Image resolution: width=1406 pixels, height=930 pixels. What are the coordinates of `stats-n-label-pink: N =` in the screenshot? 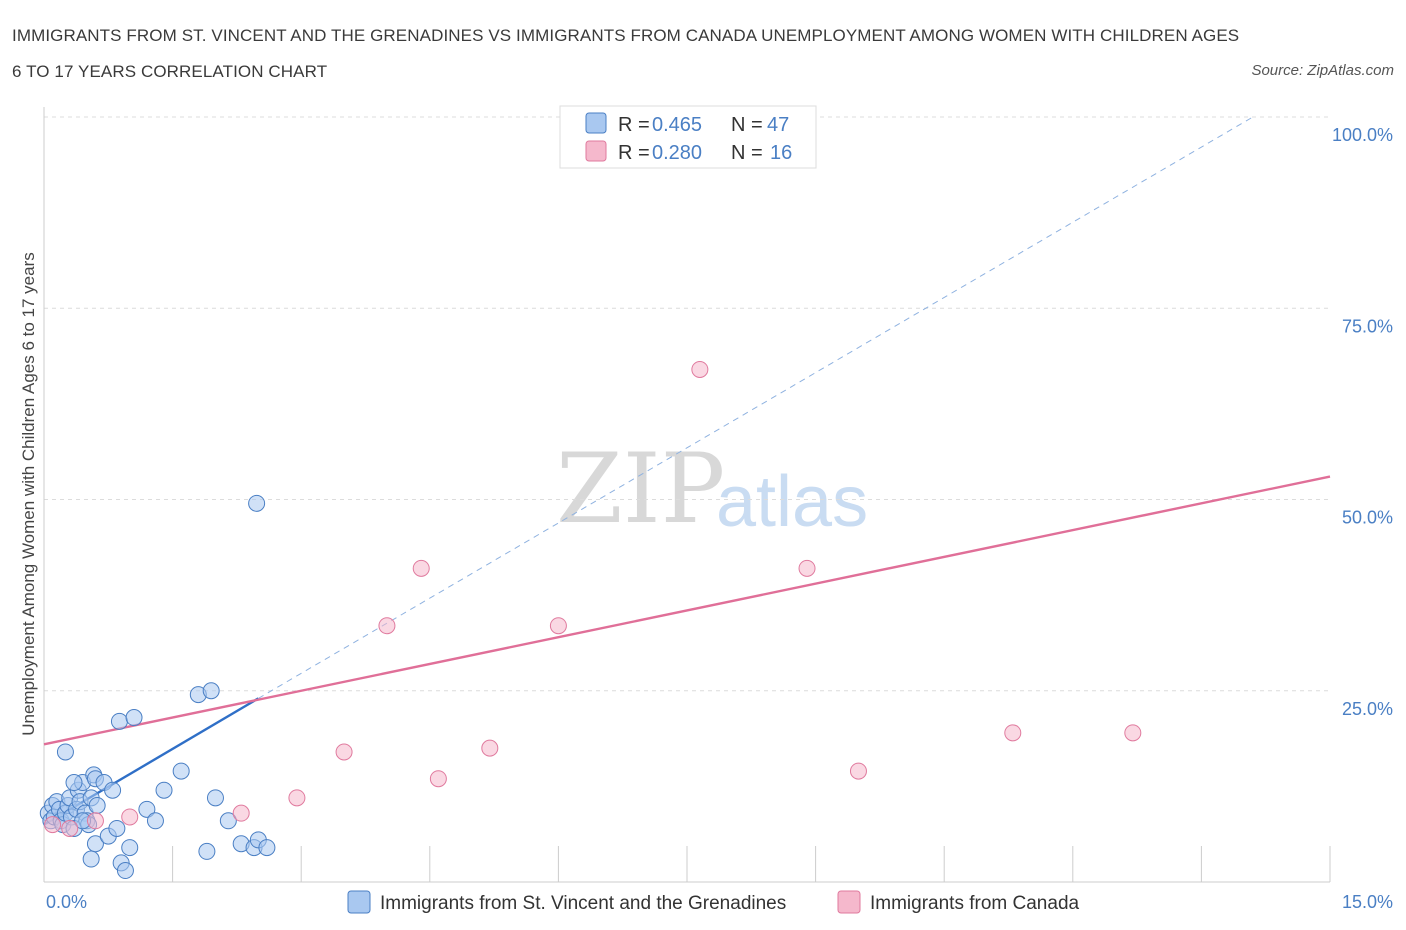 It's located at (747, 153).